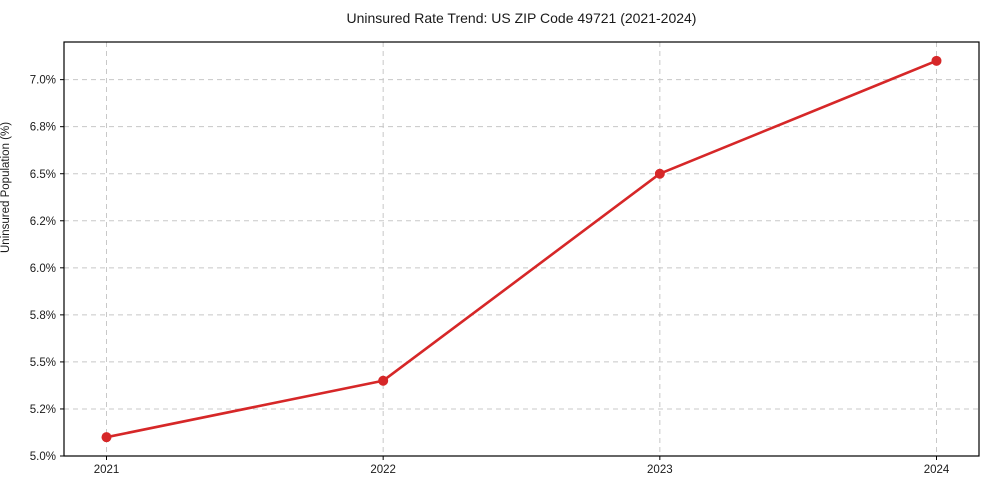 The image size is (989, 490). Describe the element at coordinates (43, 363) in the screenshot. I see `y-tick-label: 5.5%` at that location.